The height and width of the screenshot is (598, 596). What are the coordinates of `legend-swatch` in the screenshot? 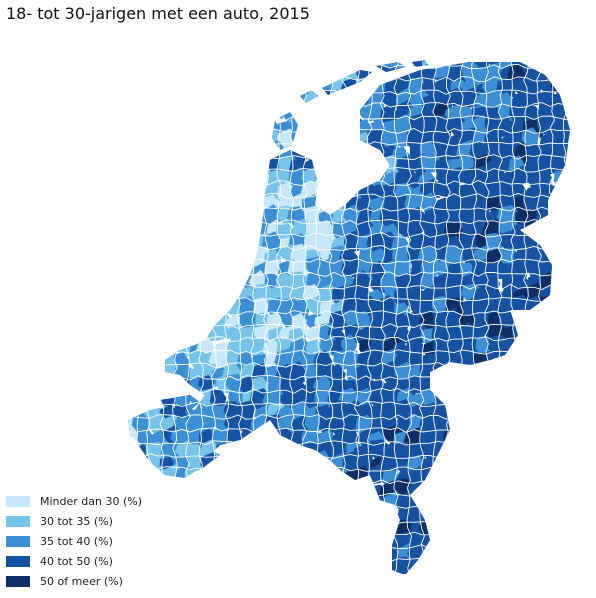 It's located at (18, 521).